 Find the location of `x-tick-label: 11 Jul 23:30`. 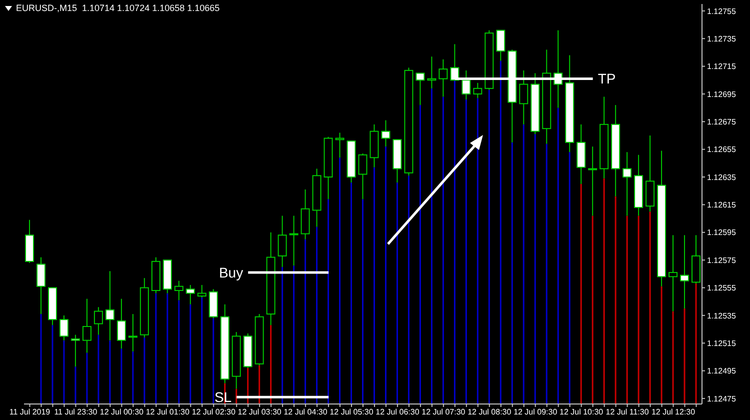

x-tick-label: 11 Jul 23:30 is located at coordinates (76, 412).